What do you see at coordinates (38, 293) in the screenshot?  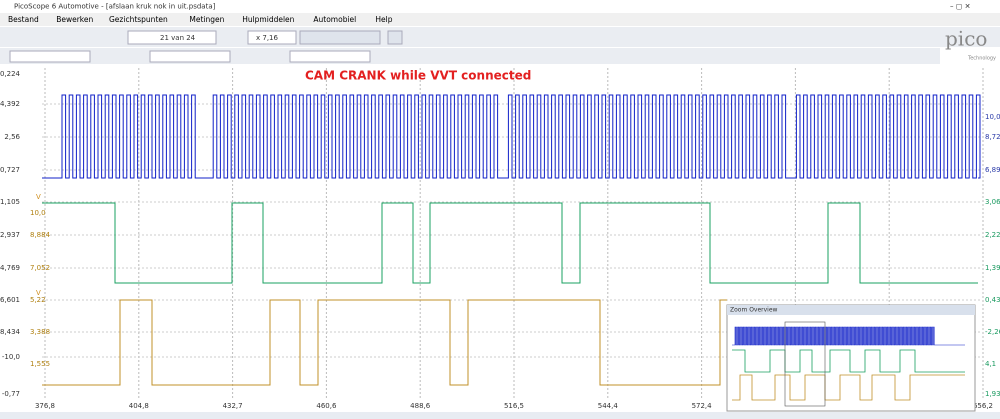 I see `axis-b-unit: V` at bounding box center [38, 293].